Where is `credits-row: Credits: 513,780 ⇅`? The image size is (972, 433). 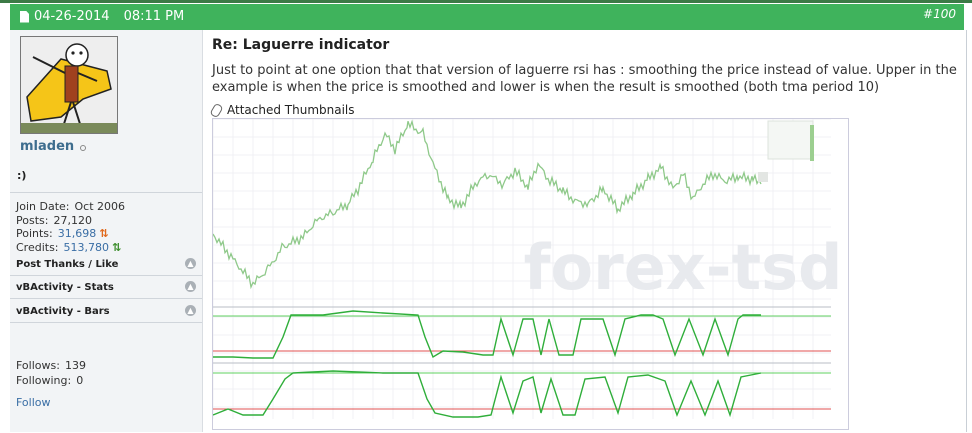
credits-row: Credits: 513,780 ⇅ is located at coordinates (70, 248).